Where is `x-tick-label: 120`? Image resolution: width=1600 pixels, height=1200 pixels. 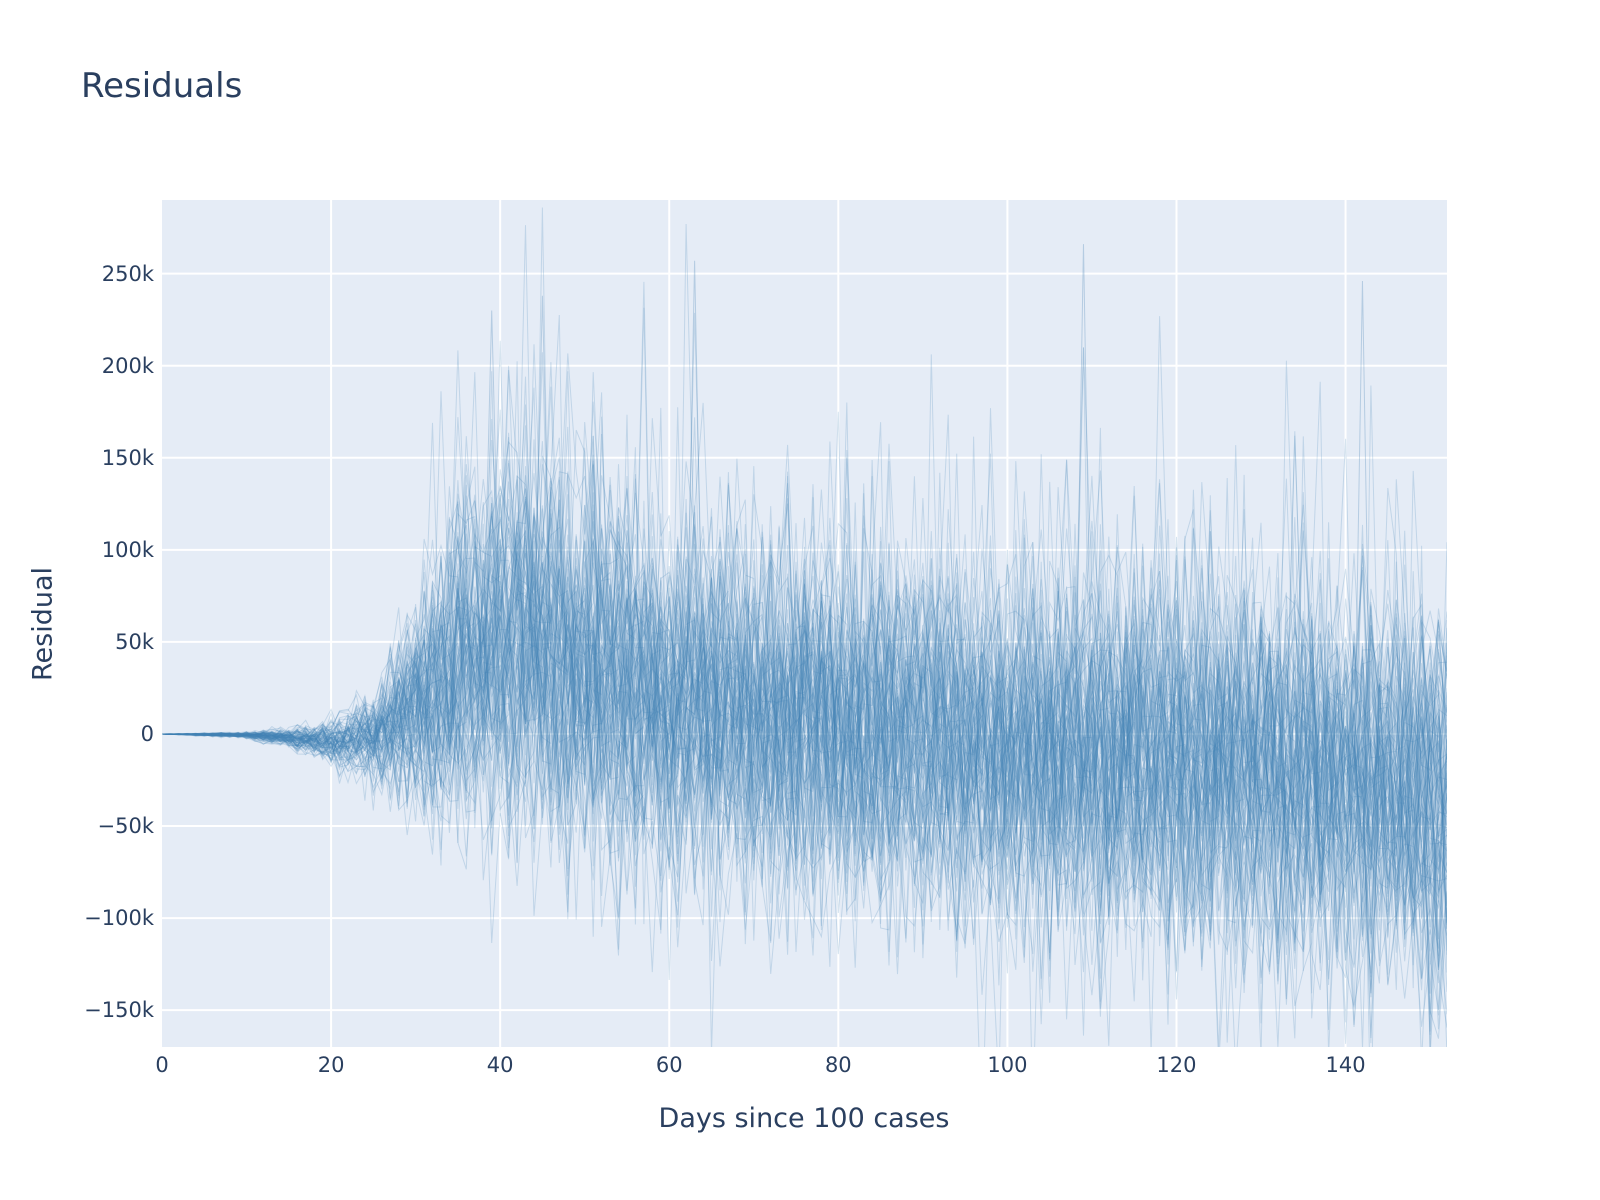 x-tick-label: 120 is located at coordinates (1176, 1065).